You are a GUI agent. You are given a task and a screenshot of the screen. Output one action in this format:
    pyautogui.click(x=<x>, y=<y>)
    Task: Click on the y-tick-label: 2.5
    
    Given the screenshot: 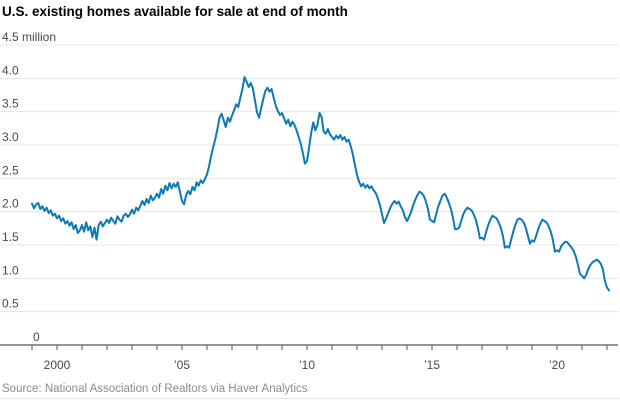 What is the action you would take?
    pyautogui.click(x=10, y=170)
    